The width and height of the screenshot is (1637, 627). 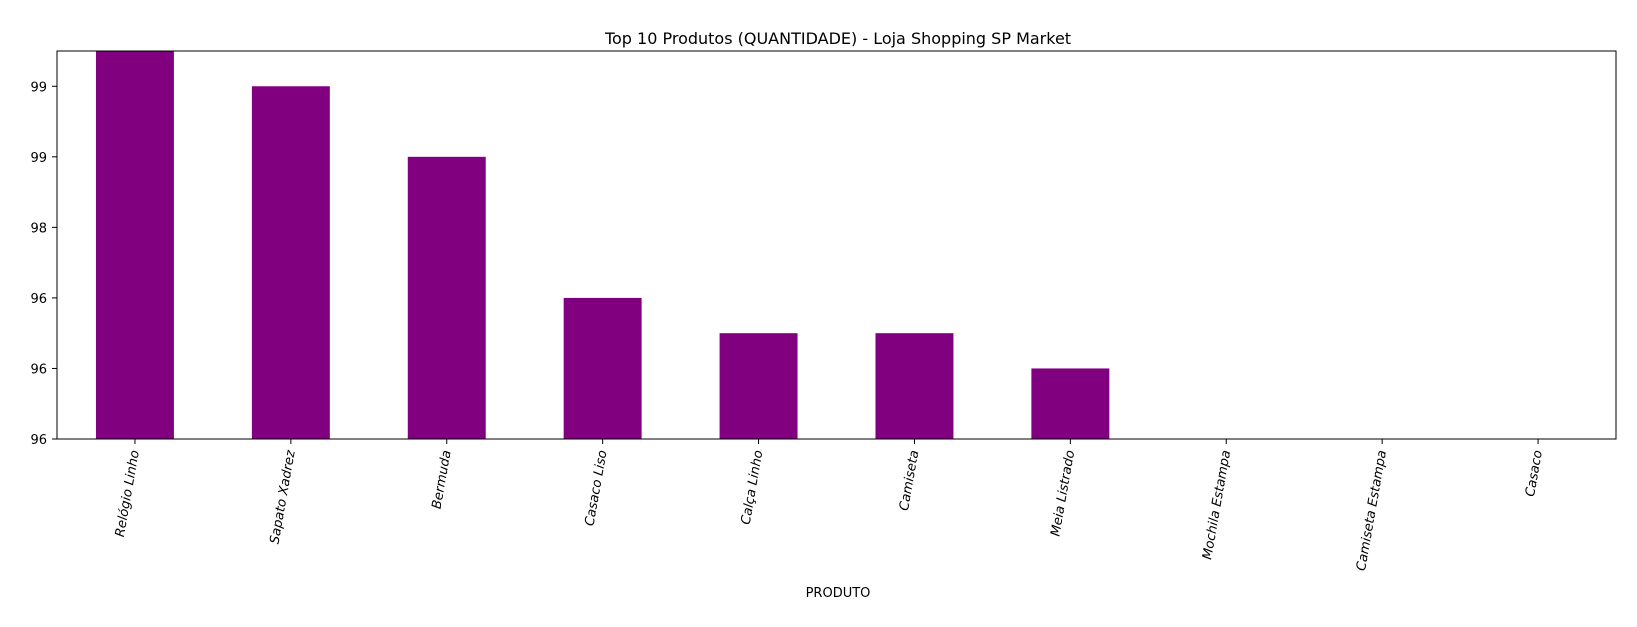 I want to click on x-tick-label: Camiseta, so click(x=909, y=480).